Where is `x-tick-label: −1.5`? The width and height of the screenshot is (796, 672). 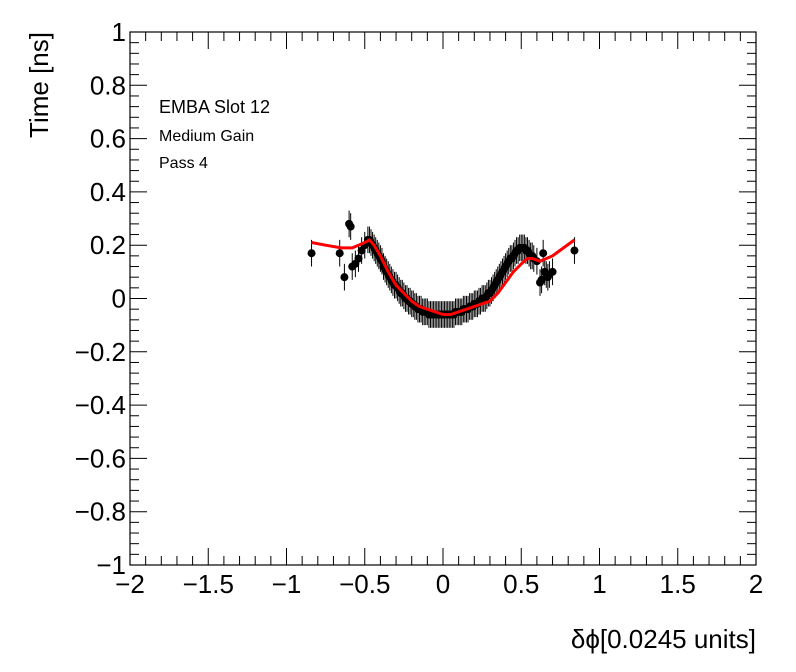
x-tick-label: −1.5 is located at coordinates (208, 584).